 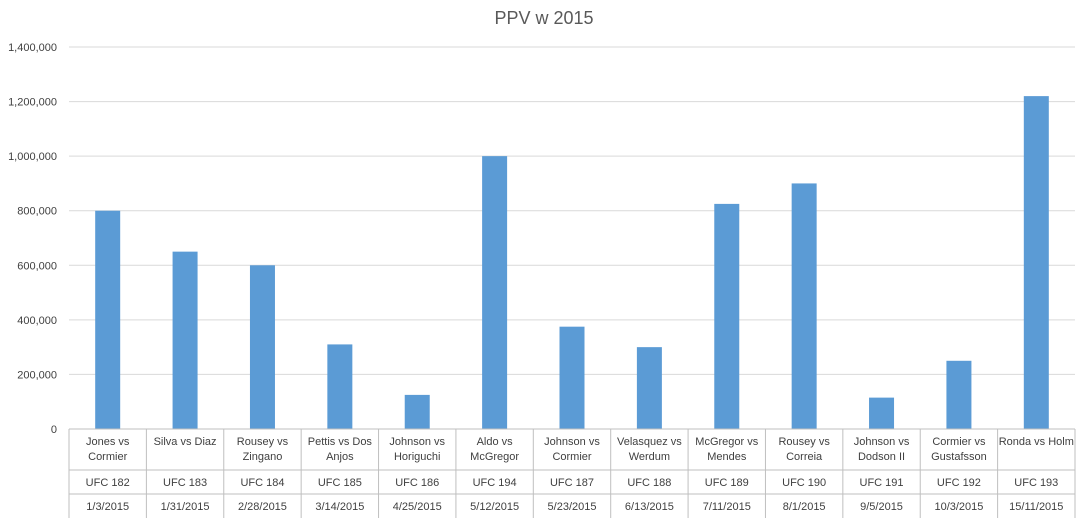 I want to click on y-tick-label: 600,000, so click(x=37, y=266).